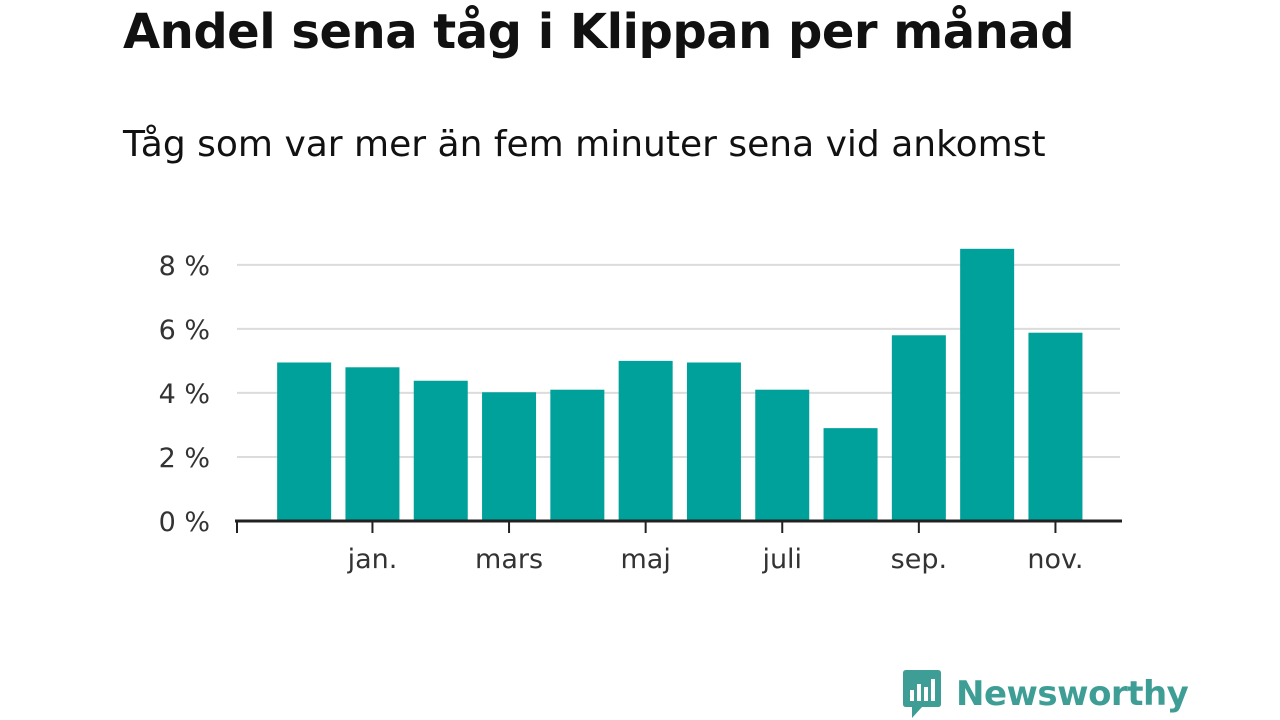 This screenshot has height=720, width=1280. Describe the element at coordinates (678, 526) in the screenshot. I see `axes` at that location.